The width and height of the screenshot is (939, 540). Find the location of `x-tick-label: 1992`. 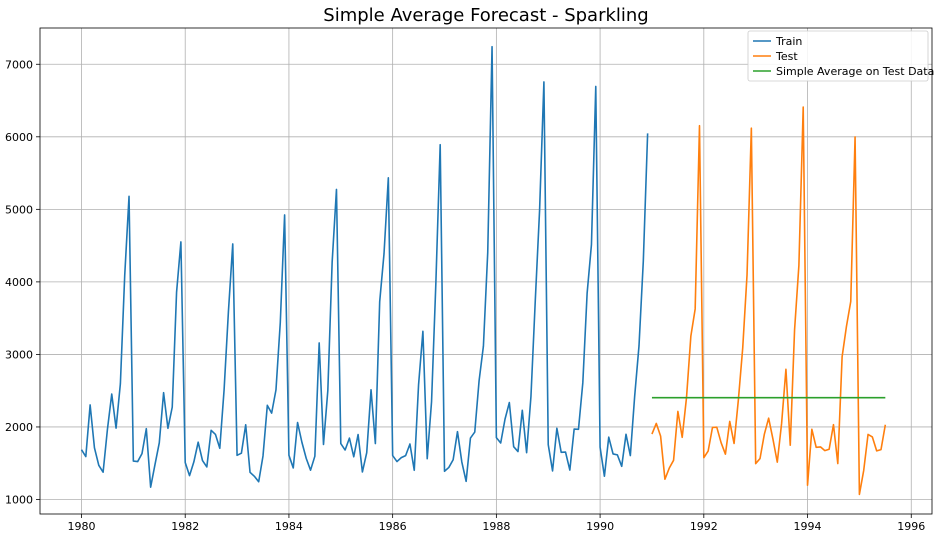

x-tick-label: 1992 is located at coordinates (704, 526).